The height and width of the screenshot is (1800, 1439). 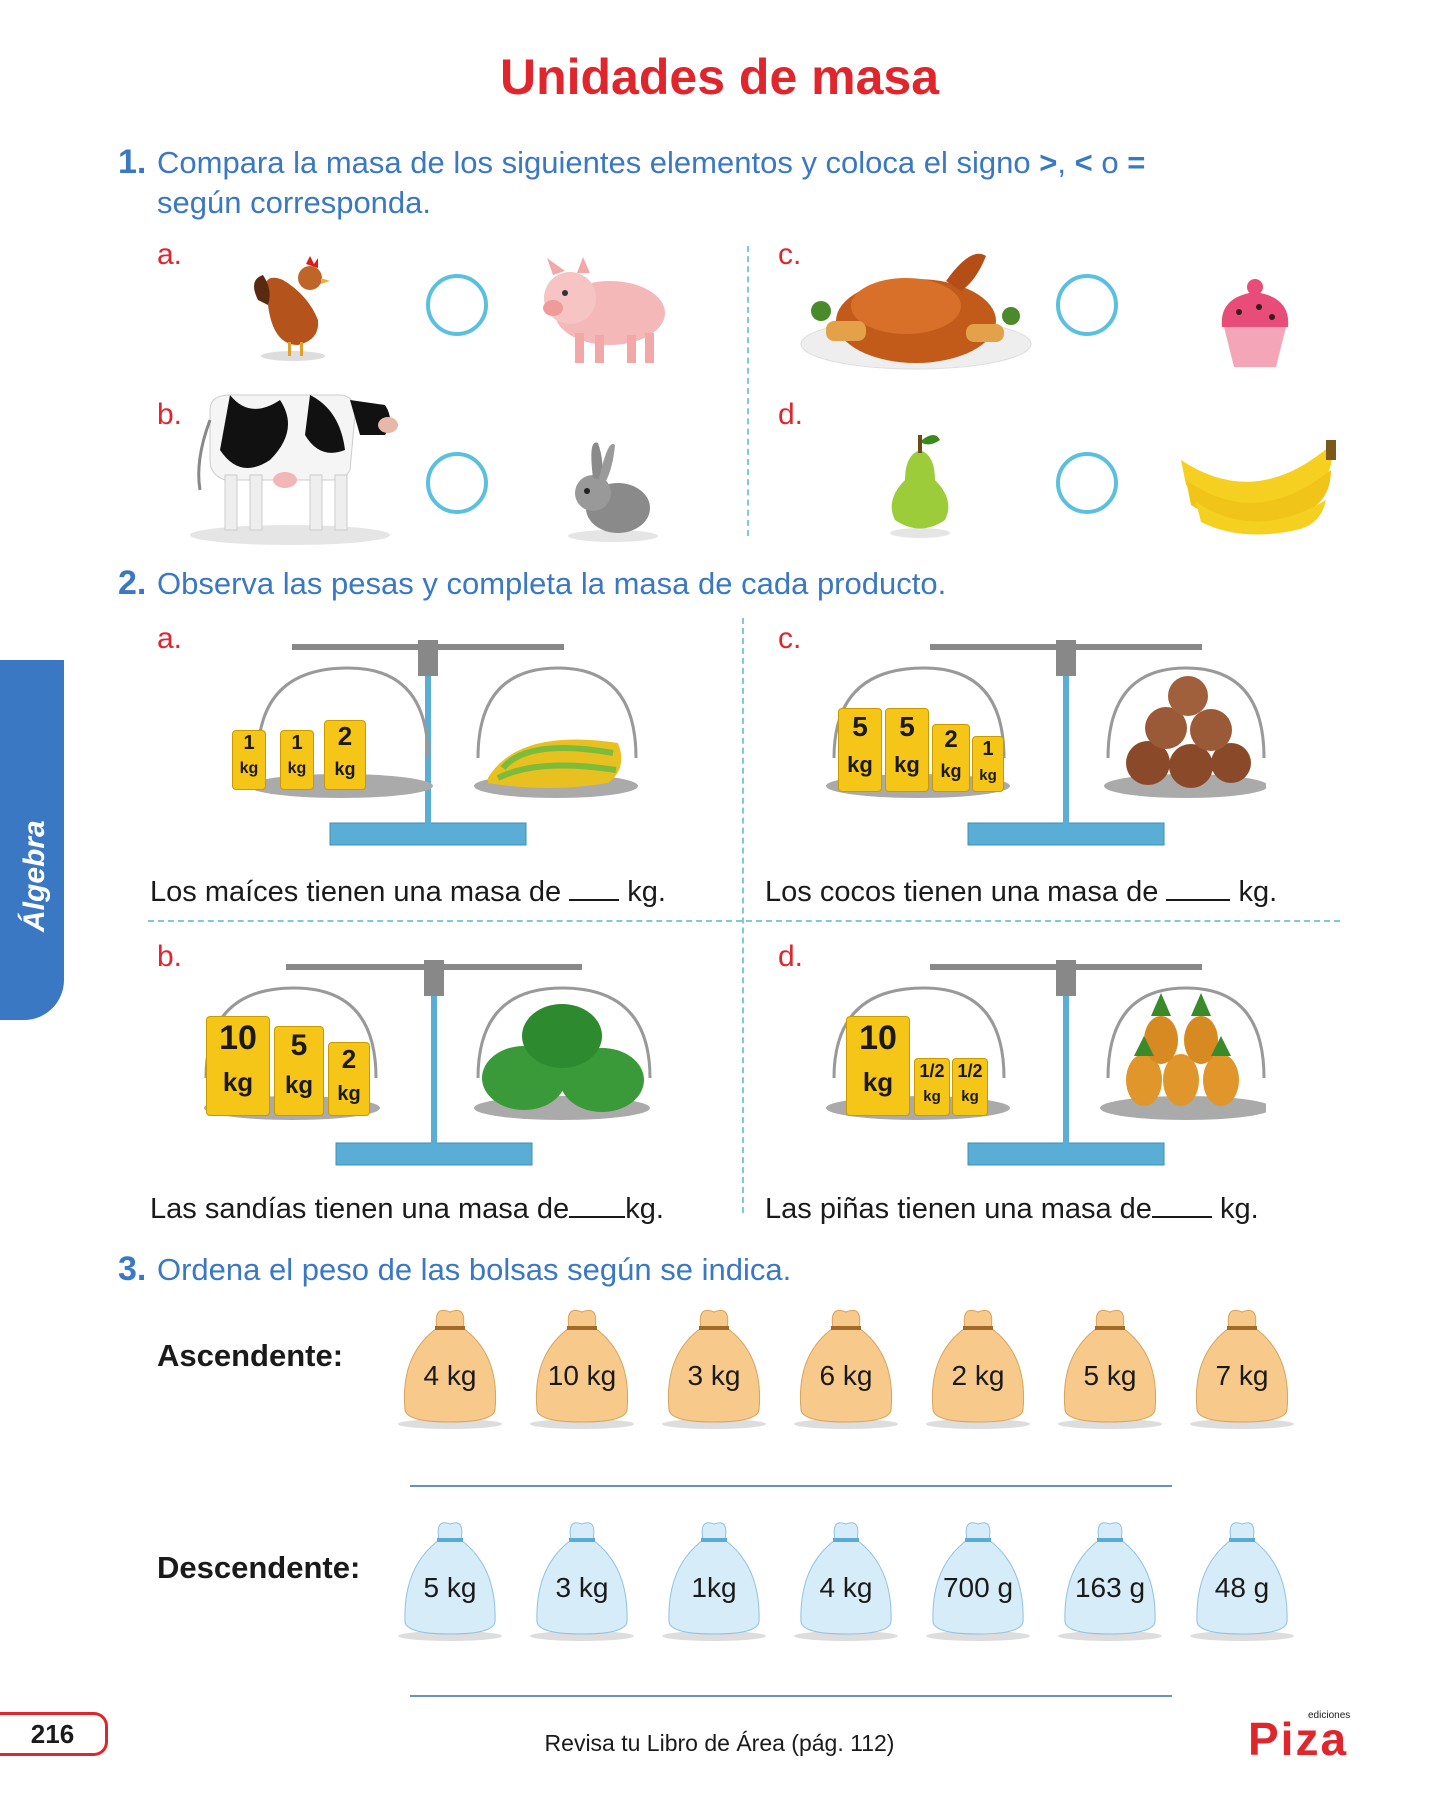 What do you see at coordinates (356, 892) in the screenshot?
I see `sentence-text: Los maíces tienen una masa de` at bounding box center [356, 892].